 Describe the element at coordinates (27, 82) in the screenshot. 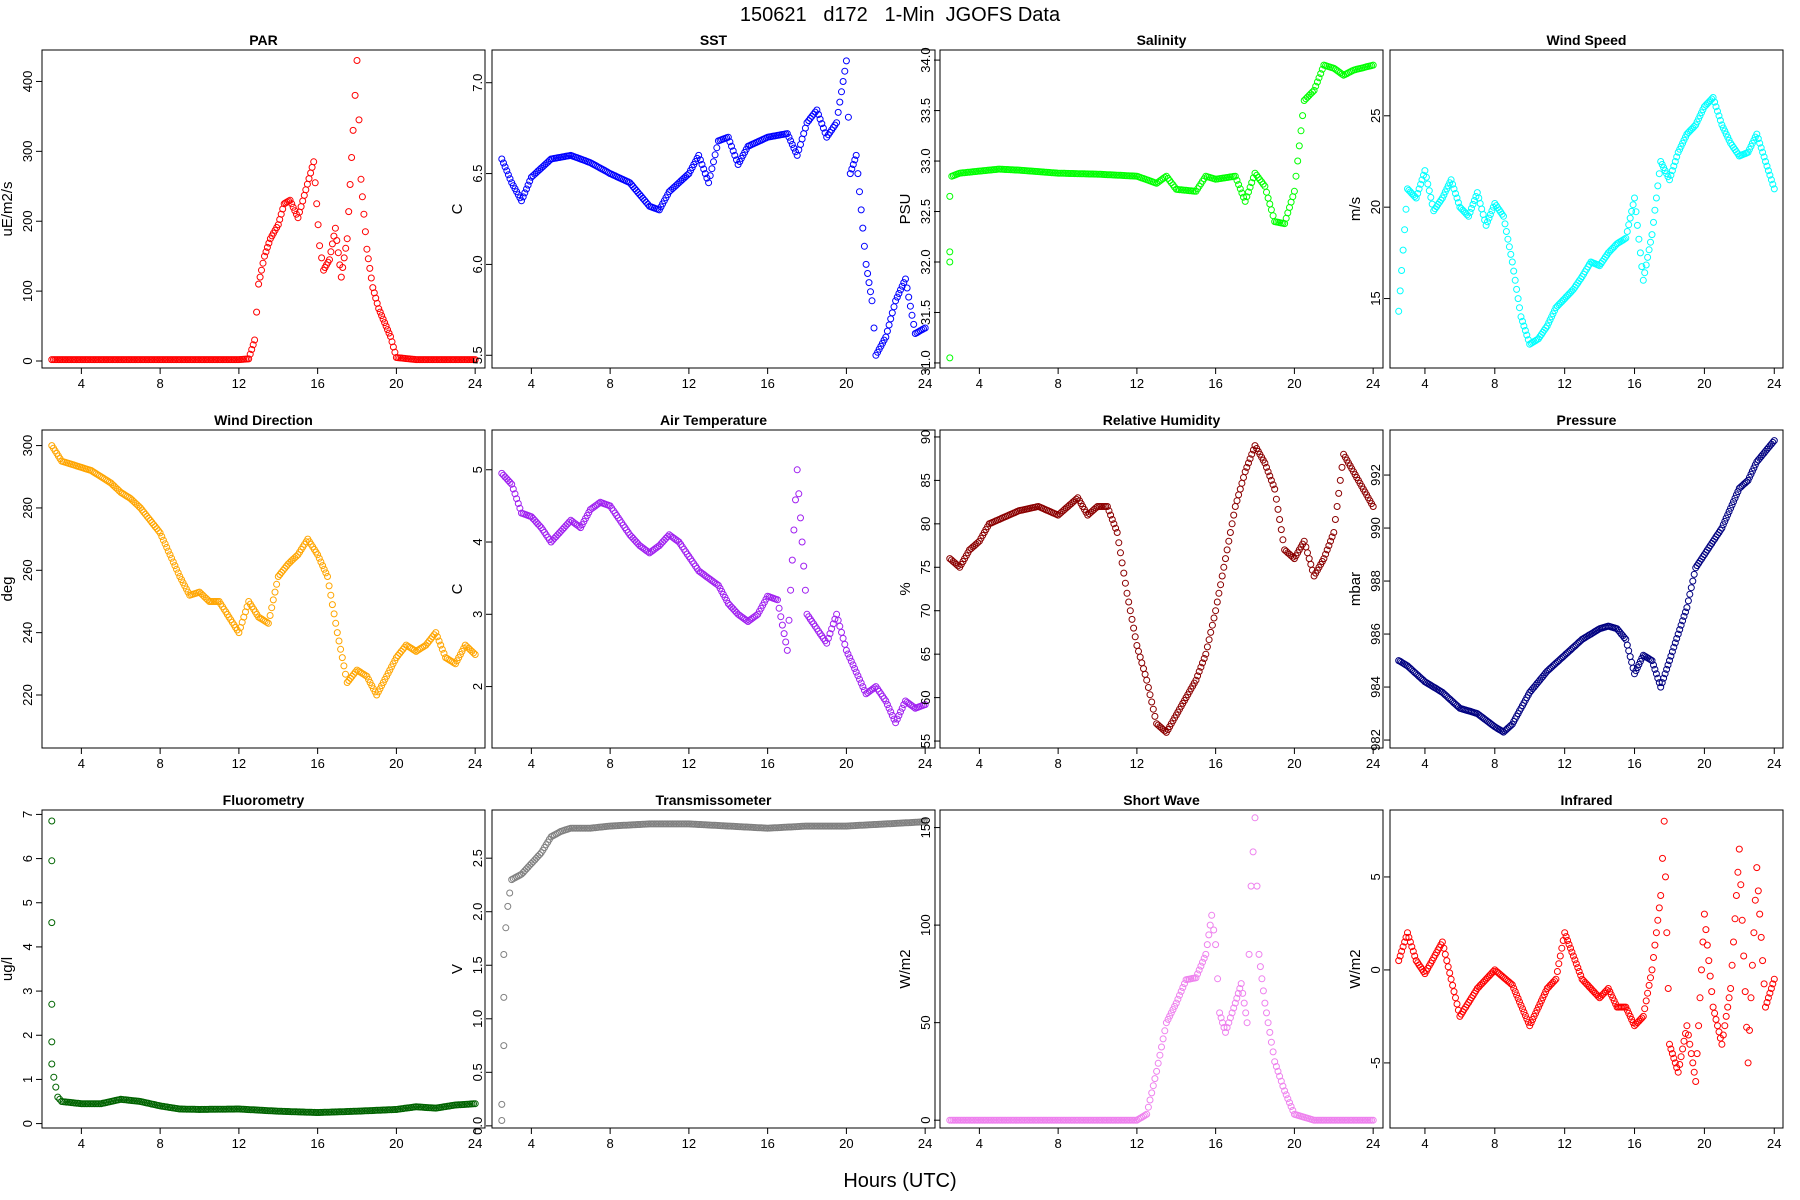

I see `y-tick-label: 400` at that location.